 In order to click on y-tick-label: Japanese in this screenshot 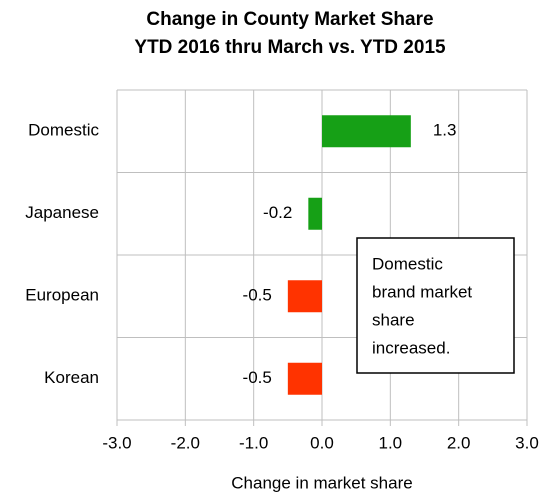, I will do `click(62, 212)`.